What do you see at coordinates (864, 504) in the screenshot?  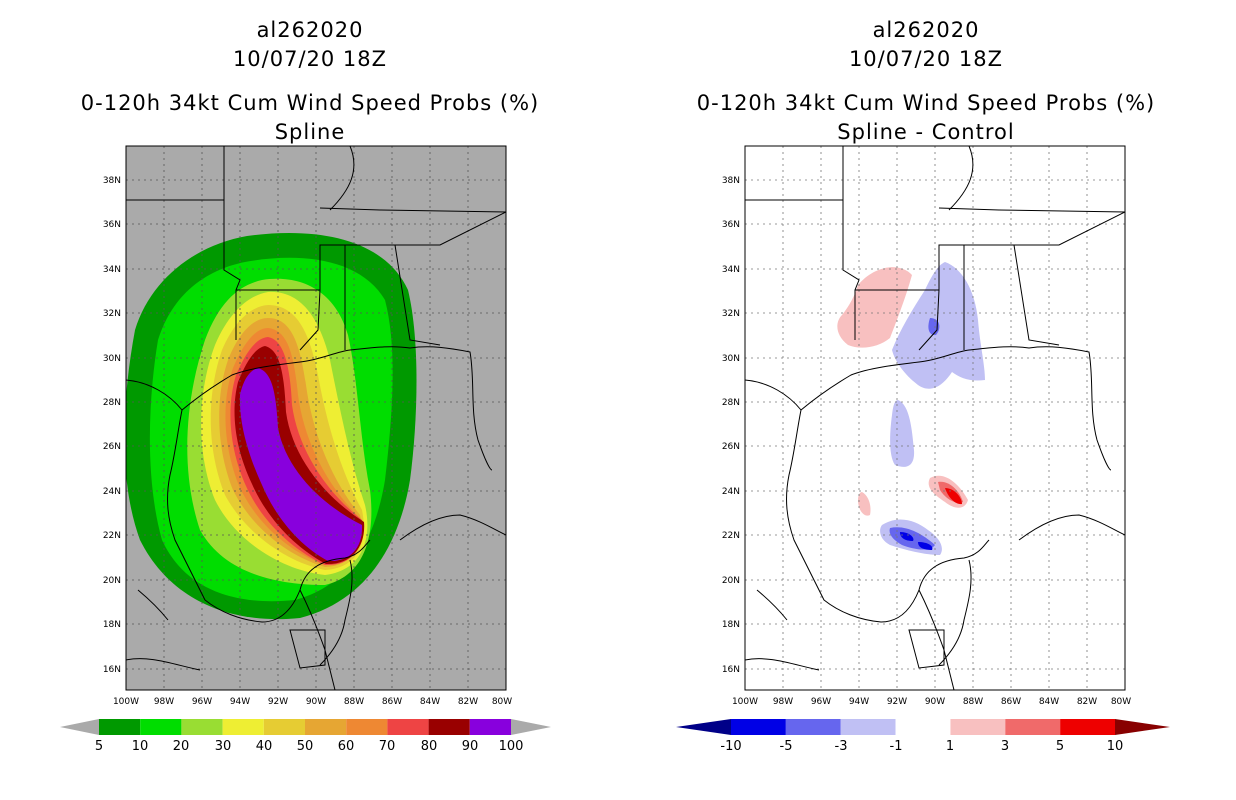 I see `diff-positive-small` at bounding box center [864, 504].